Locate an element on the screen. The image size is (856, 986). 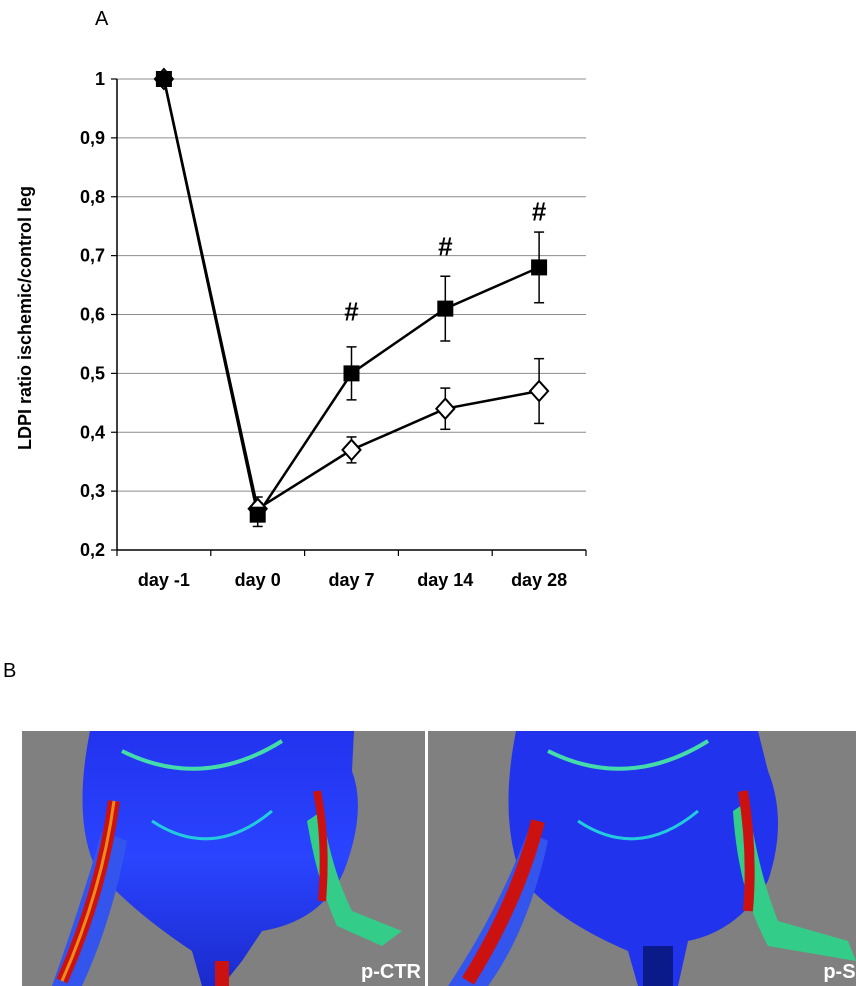
y-tick-label: 0,7 is located at coordinates (92, 256).